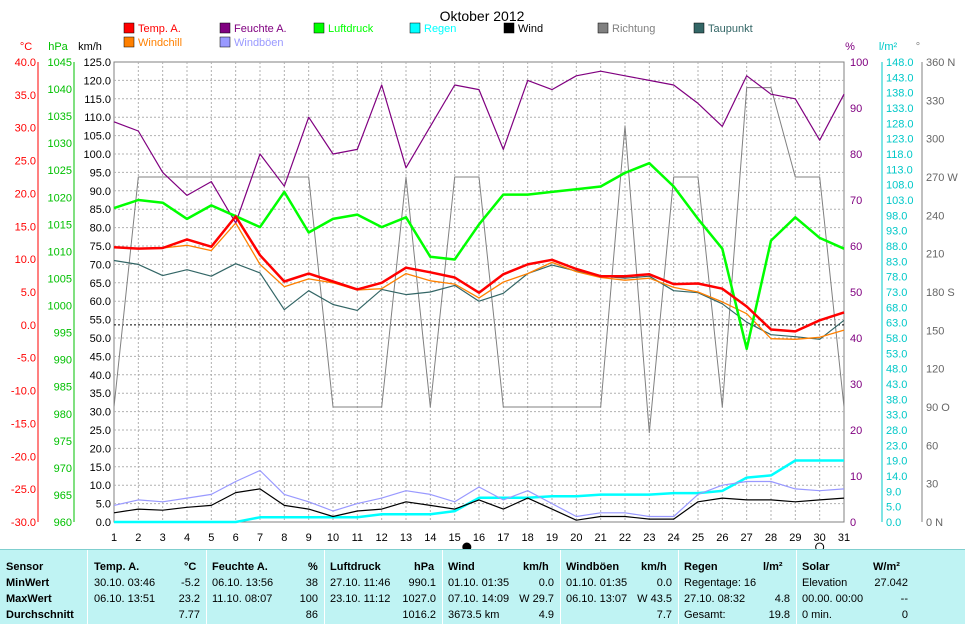 The image size is (965, 624). I want to click on humidity-axis-tick: 10, so click(856, 477).